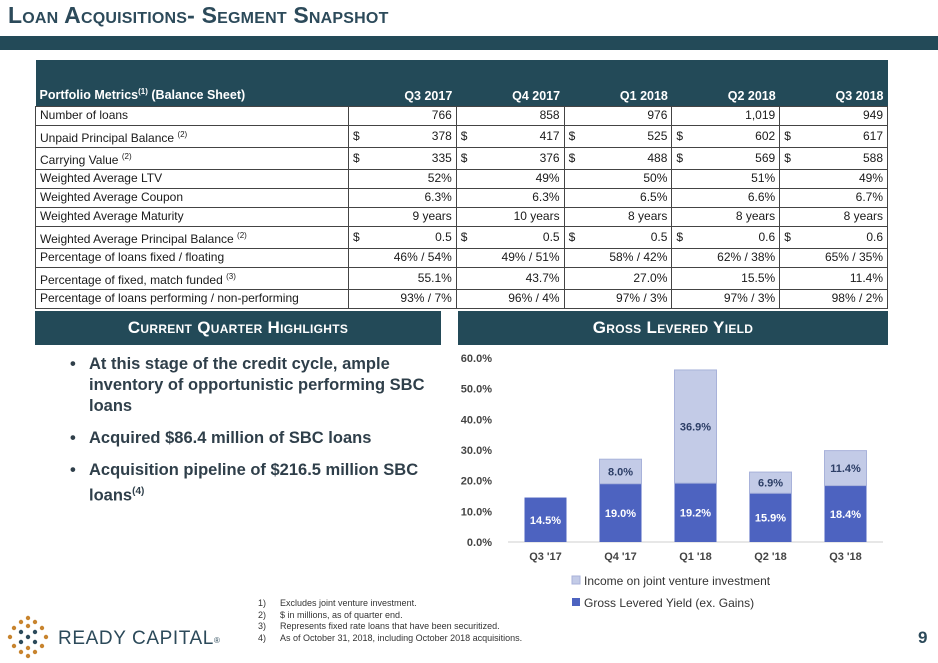  What do you see at coordinates (469, 43) in the screenshot?
I see `title-divider-bar` at bounding box center [469, 43].